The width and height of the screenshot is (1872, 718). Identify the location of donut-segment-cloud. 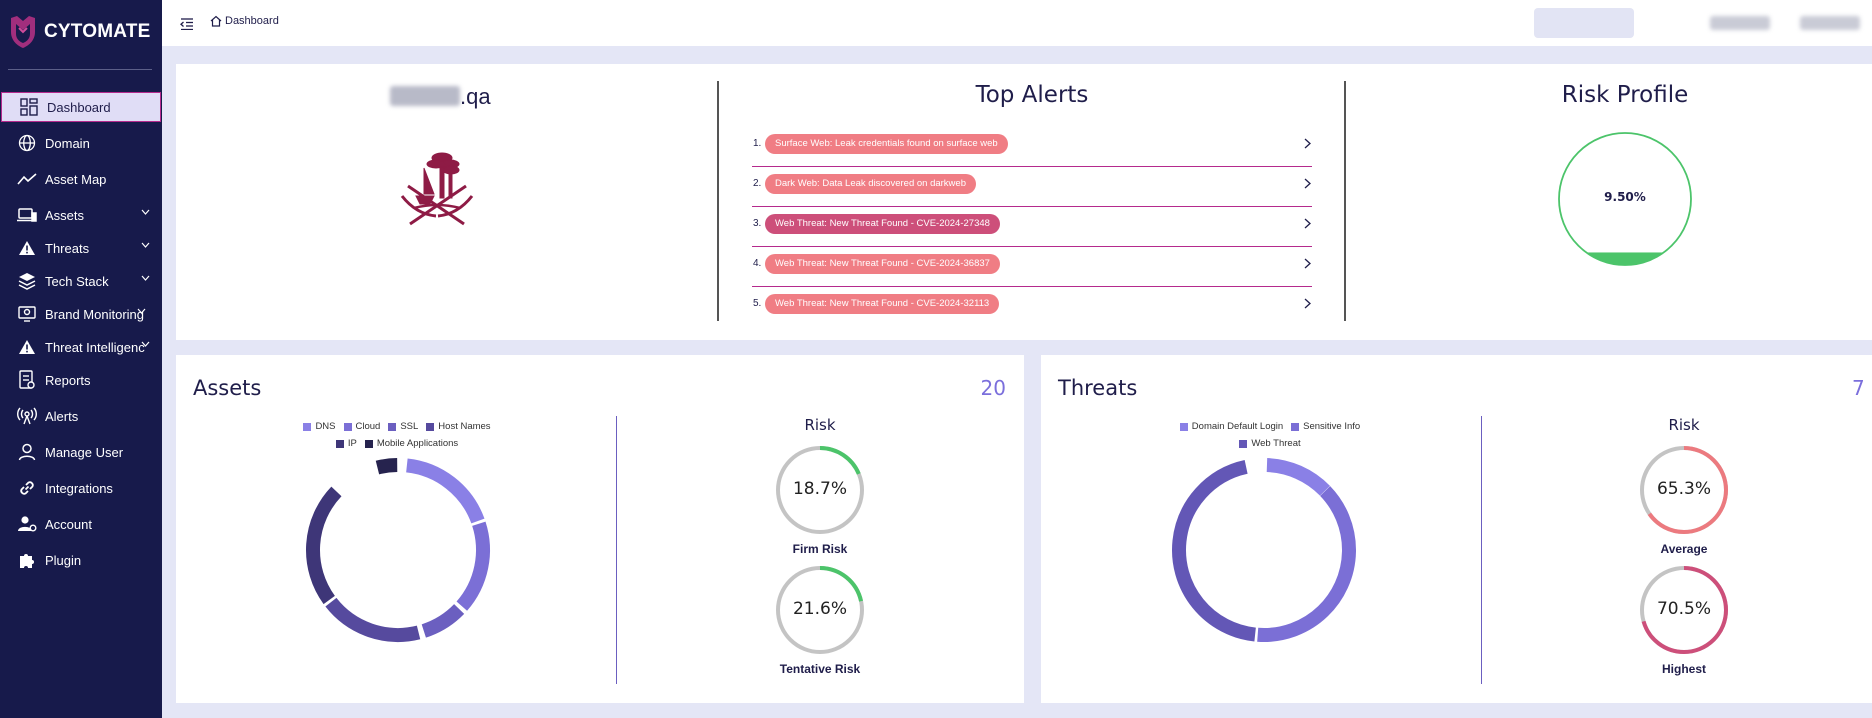
(398, 550).